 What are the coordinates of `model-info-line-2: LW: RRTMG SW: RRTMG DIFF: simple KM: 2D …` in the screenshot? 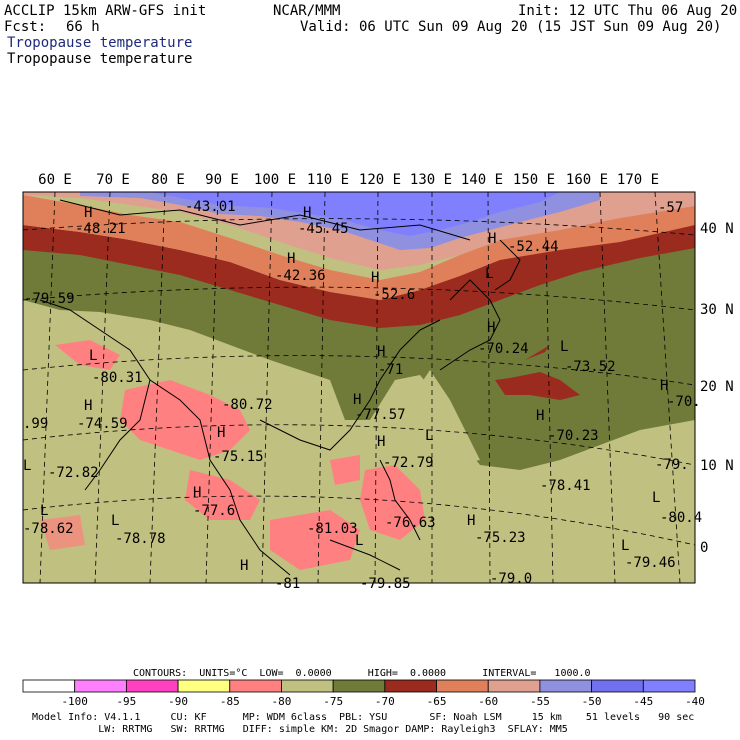 It's located at (300, 729).